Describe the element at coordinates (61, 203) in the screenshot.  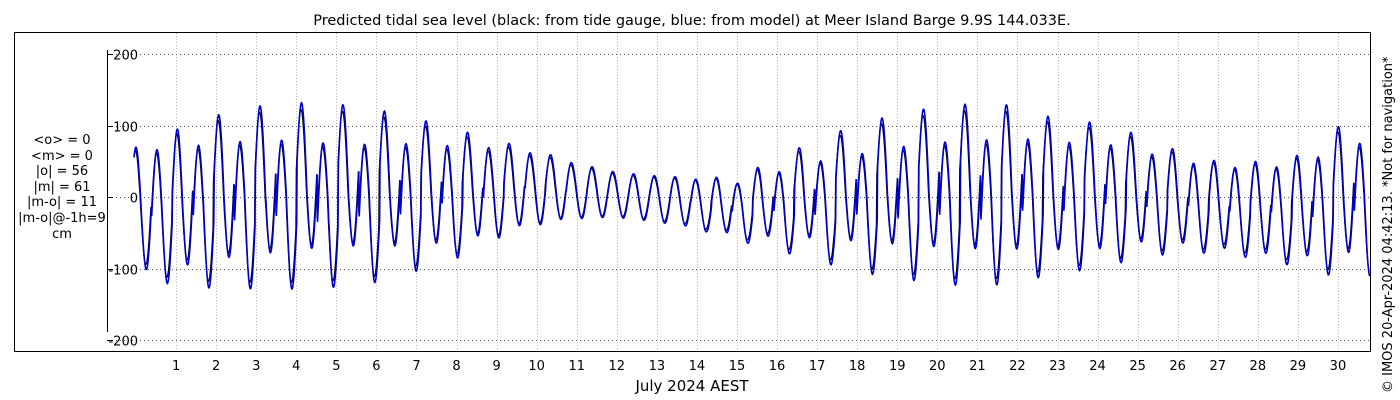
I see `stat-abs-diff: |m-o| = 11` at that location.